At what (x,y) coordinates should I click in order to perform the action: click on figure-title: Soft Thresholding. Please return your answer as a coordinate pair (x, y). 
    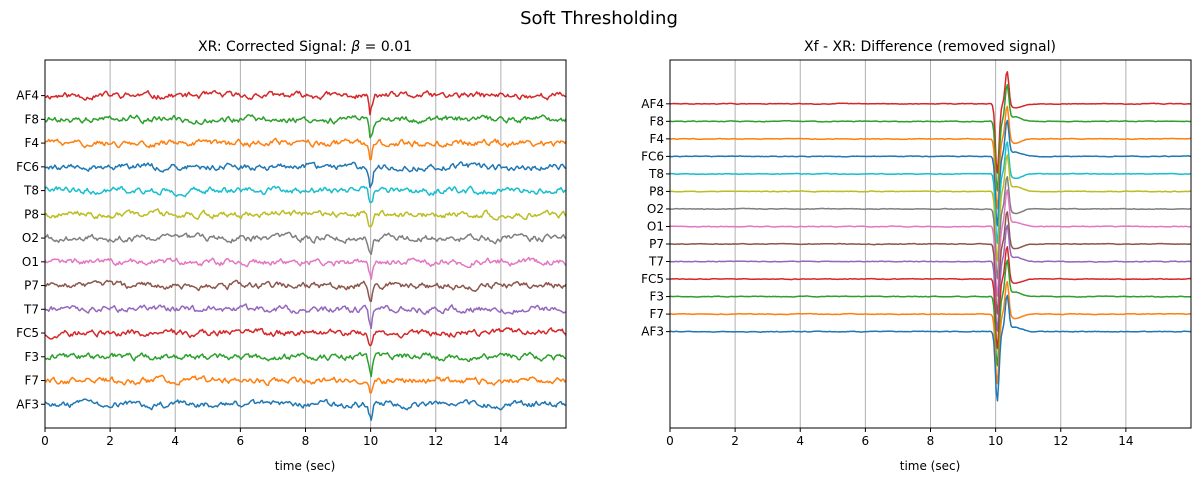
    Looking at the image, I should click on (599, 18).